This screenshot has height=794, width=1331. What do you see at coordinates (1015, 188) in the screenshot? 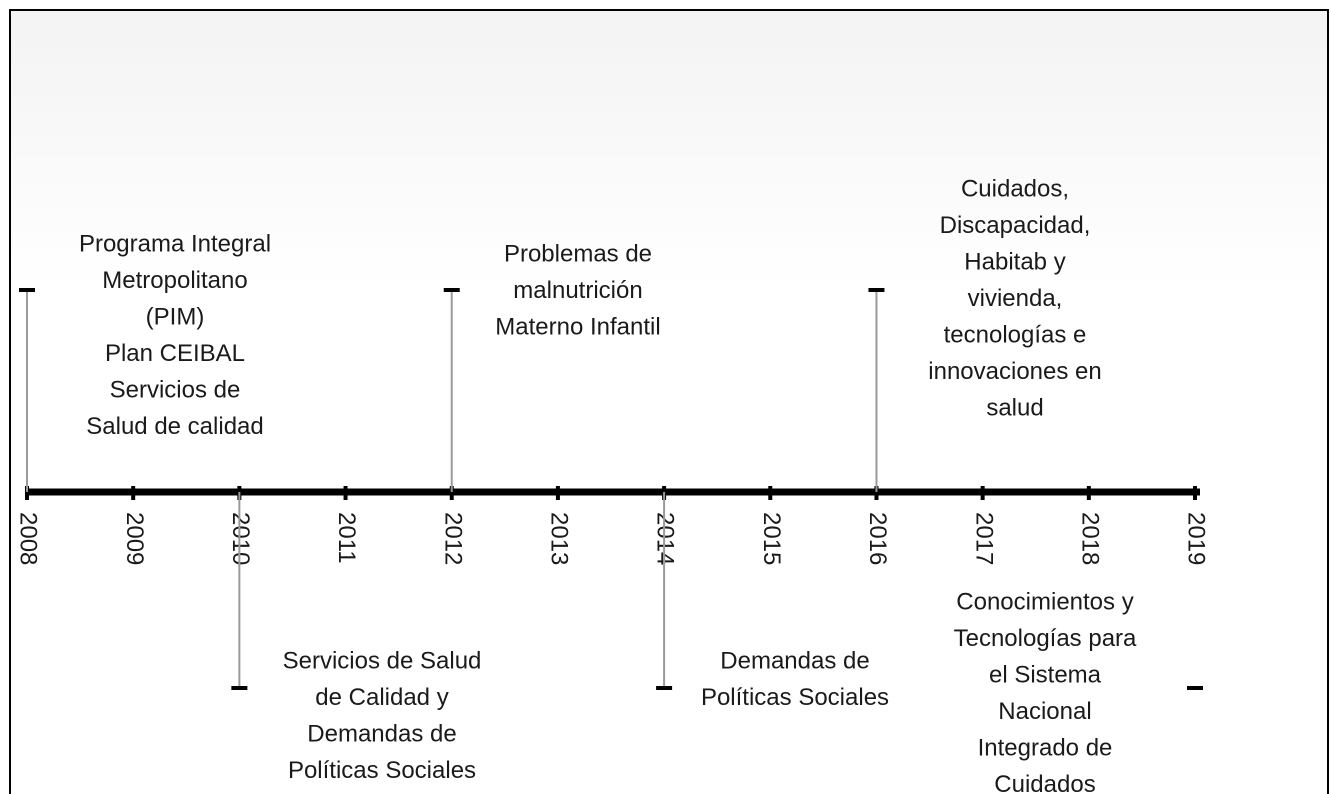
I see `event-label: Cuidados,` at bounding box center [1015, 188].